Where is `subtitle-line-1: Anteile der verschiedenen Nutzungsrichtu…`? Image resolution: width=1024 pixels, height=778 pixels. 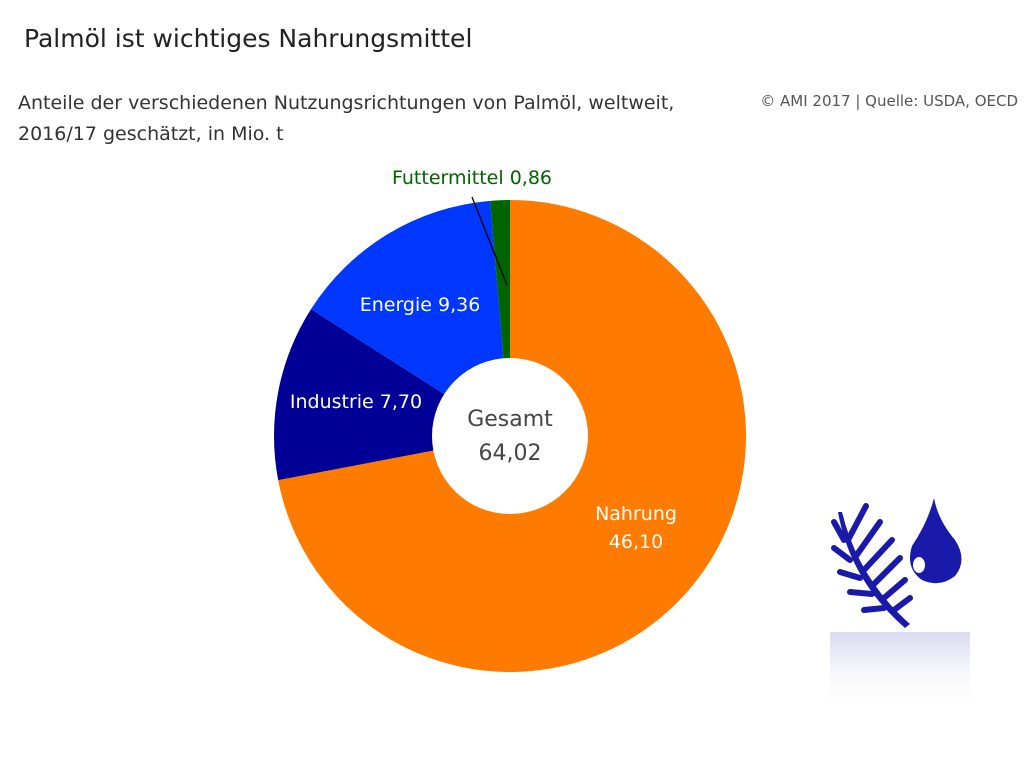 subtitle-line-1: Anteile der verschiedenen Nutzungsrichtu… is located at coordinates (346, 103).